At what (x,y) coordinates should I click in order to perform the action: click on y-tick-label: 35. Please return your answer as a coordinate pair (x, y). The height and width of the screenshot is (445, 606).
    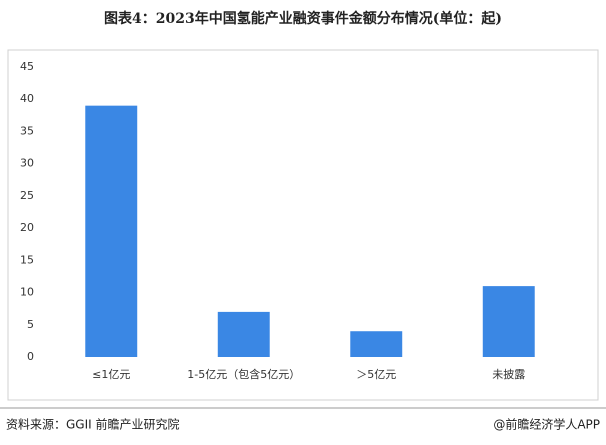
    Looking at the image, I should click on (27, 130).